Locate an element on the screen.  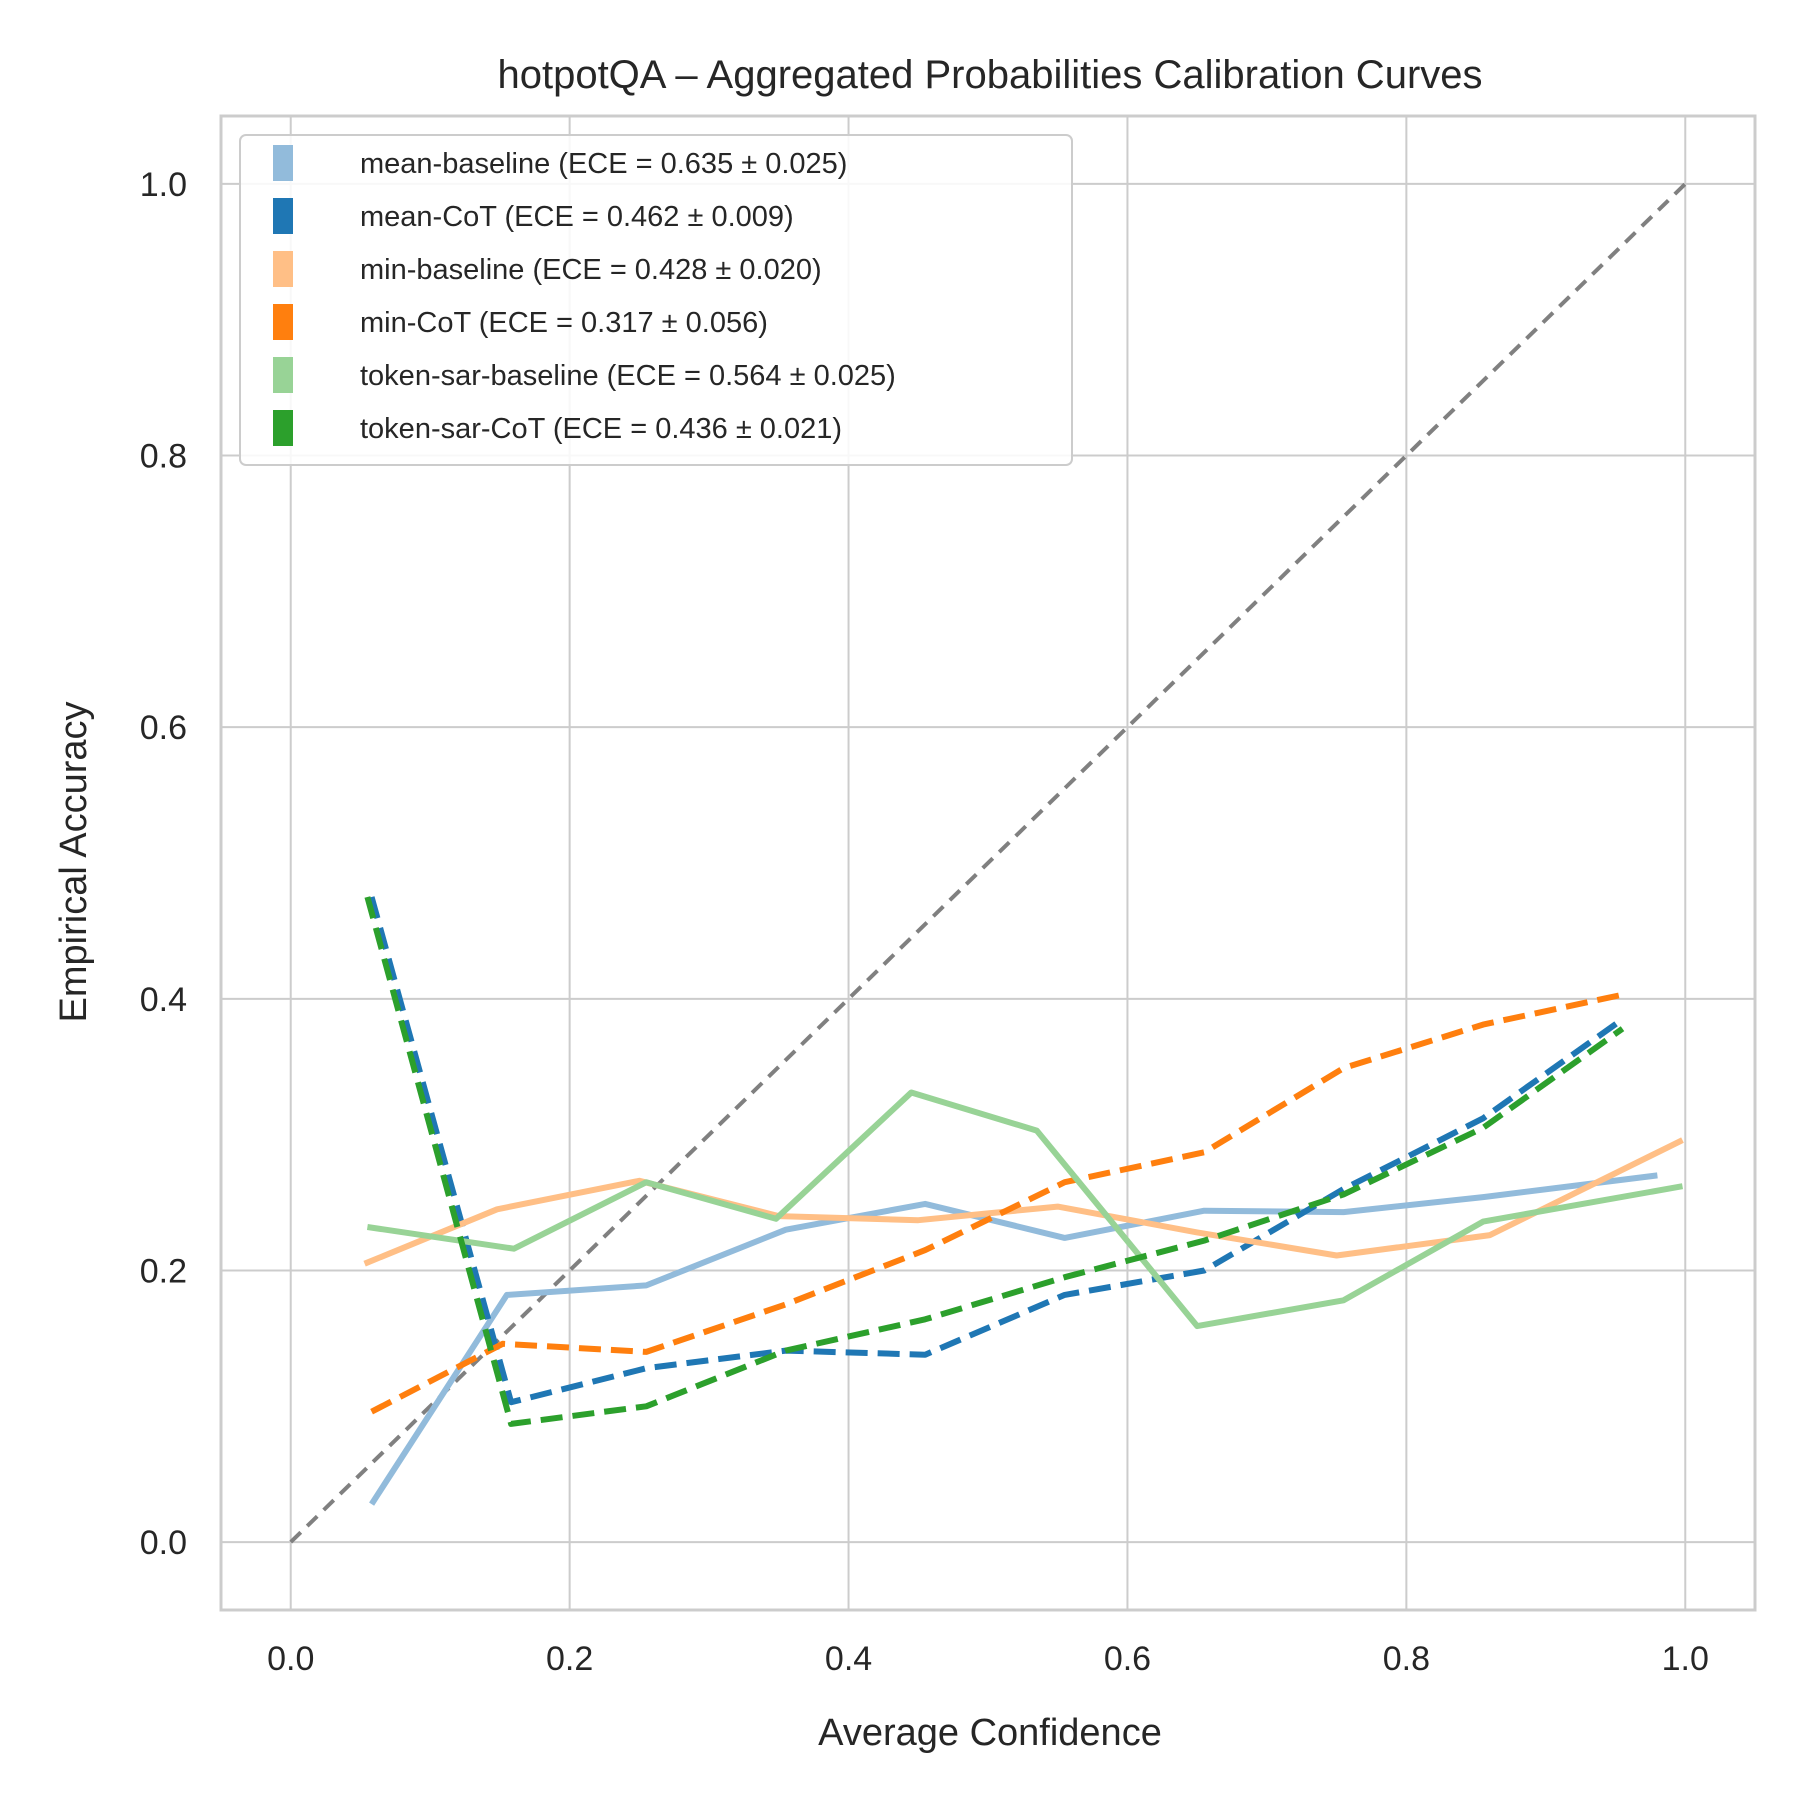
x-tick-label: 0.2 is located at coordinates (569, 1659).